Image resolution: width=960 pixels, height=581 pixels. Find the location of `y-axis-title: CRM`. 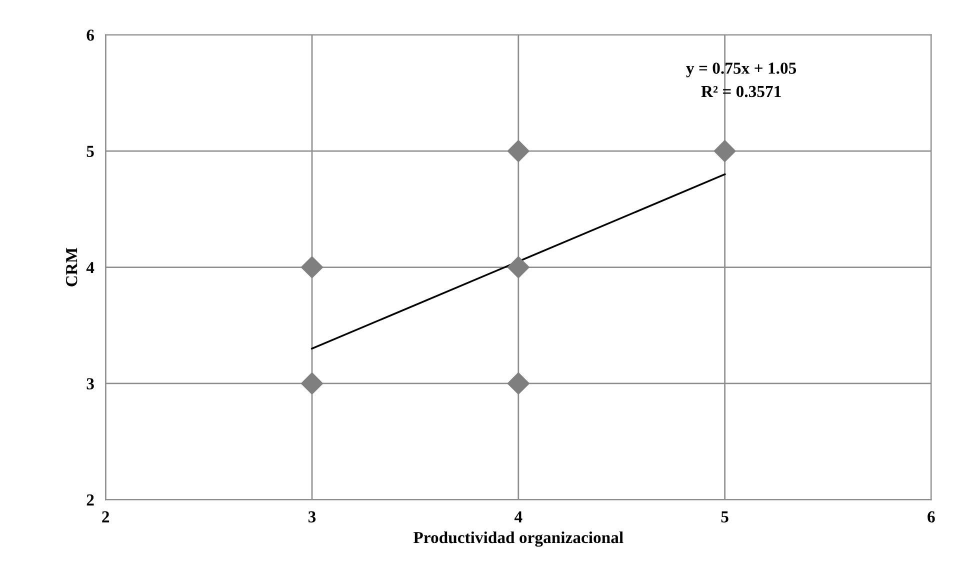

y-axis-title: CRM is located at coordinates (72, 267).